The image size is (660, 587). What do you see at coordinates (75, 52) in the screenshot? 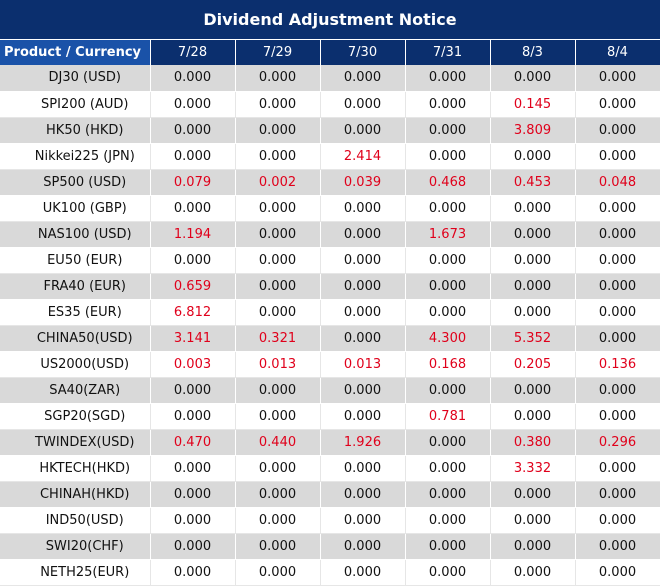
I see `header-product-currency: Product / Currency` at bounding box center [75, 52].